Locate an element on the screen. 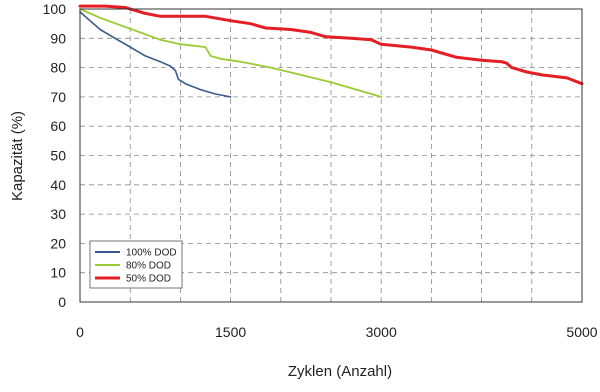  y-tick-label: 50 is located at coordinates (58, 156).